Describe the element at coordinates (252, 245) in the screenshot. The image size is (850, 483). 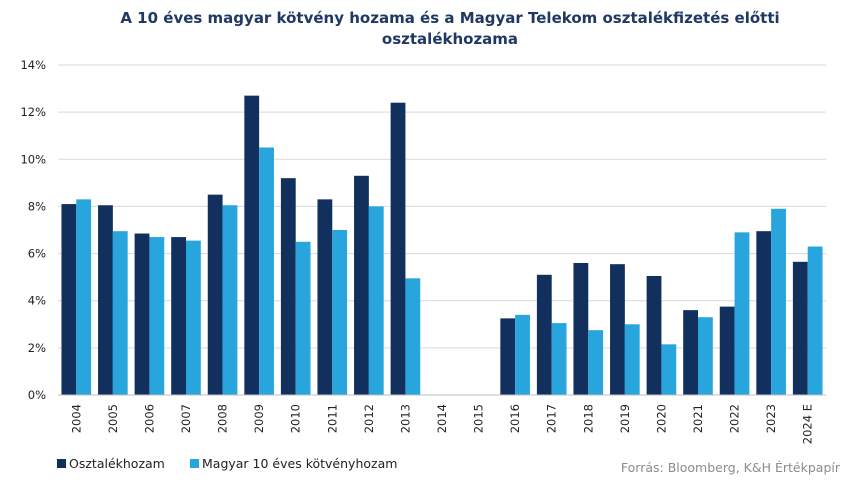
I see `bar-osztalekhozam-2009` at that location.